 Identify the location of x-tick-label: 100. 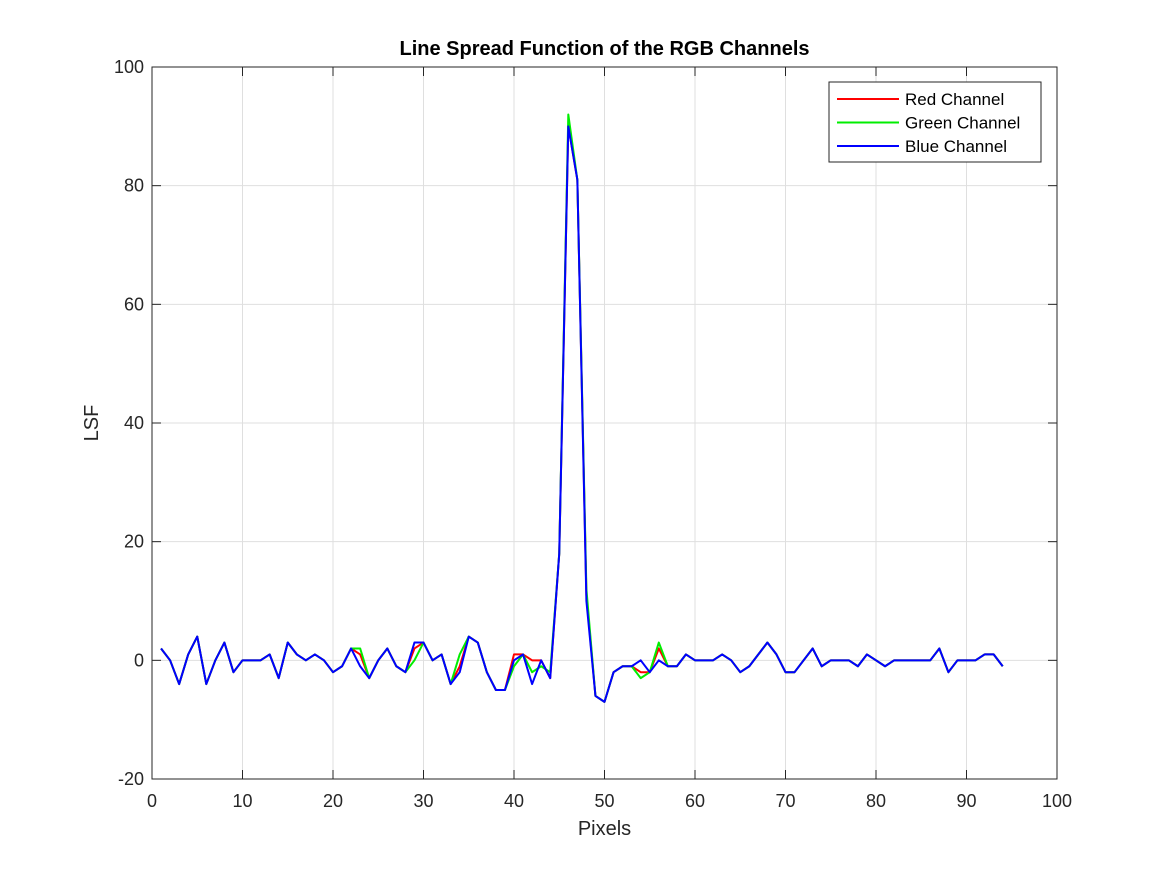
(1057, 801).